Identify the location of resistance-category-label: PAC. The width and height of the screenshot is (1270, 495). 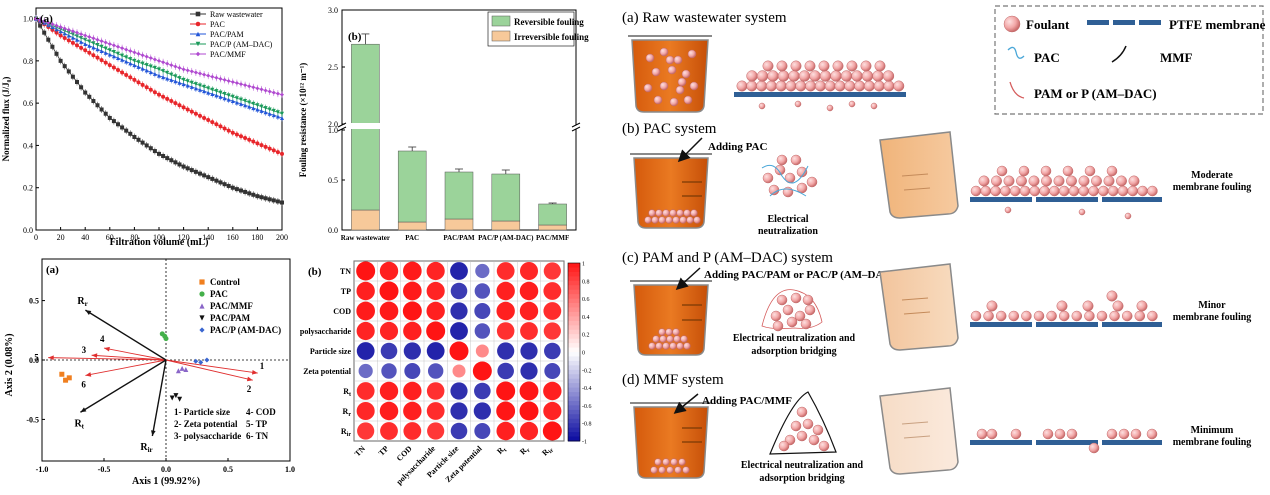
(412, 238).